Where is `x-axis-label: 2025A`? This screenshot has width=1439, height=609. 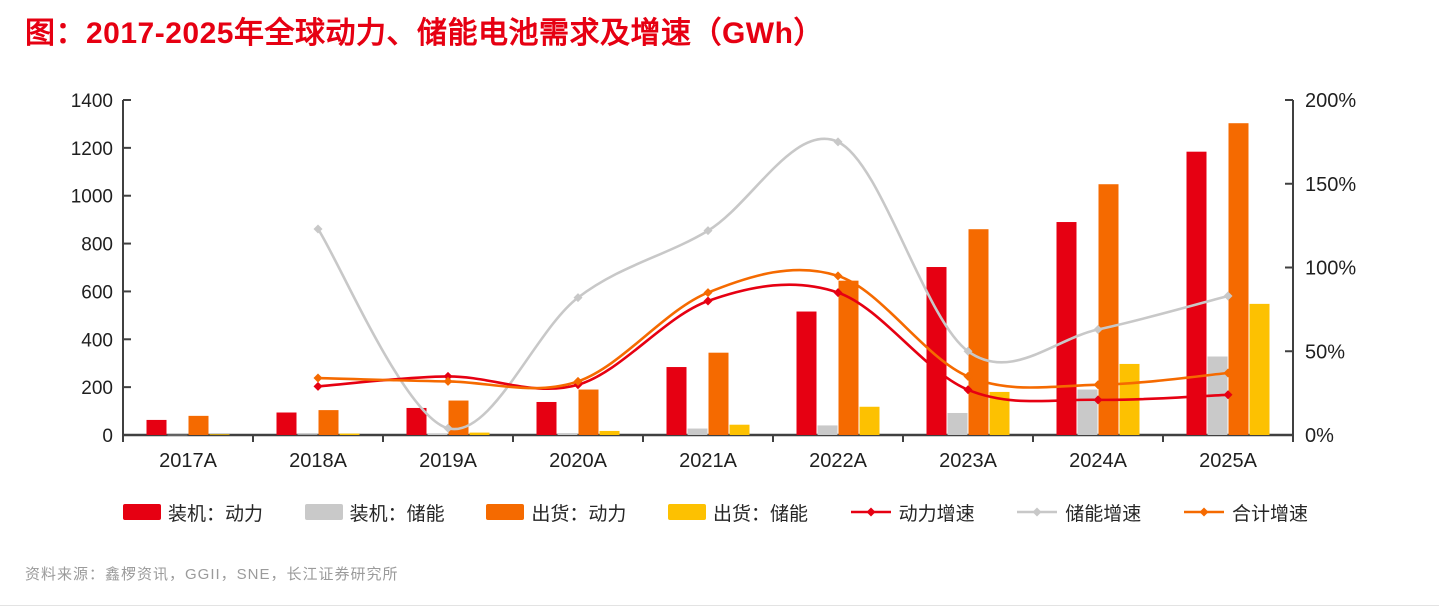 x-axis-label: 2025A is located at coordinates (1228, 461).